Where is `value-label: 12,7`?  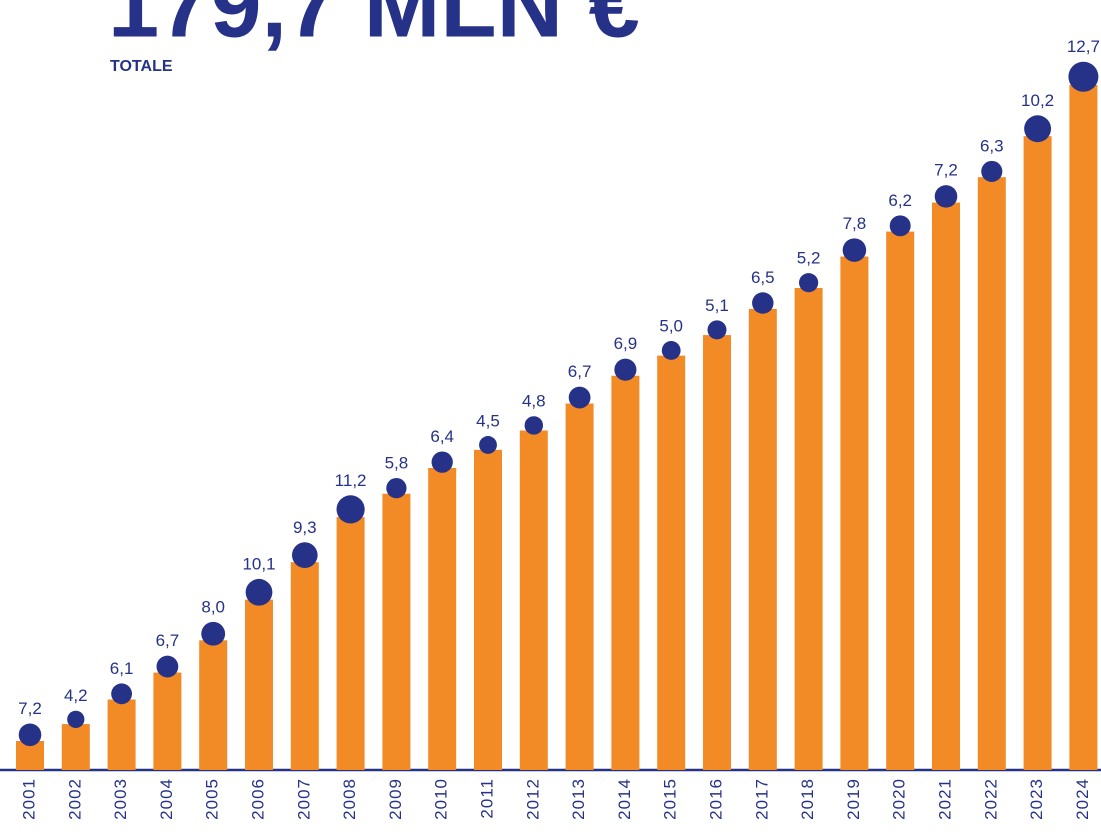
value-label: 12,7 is located at coordinates (1083, 46).